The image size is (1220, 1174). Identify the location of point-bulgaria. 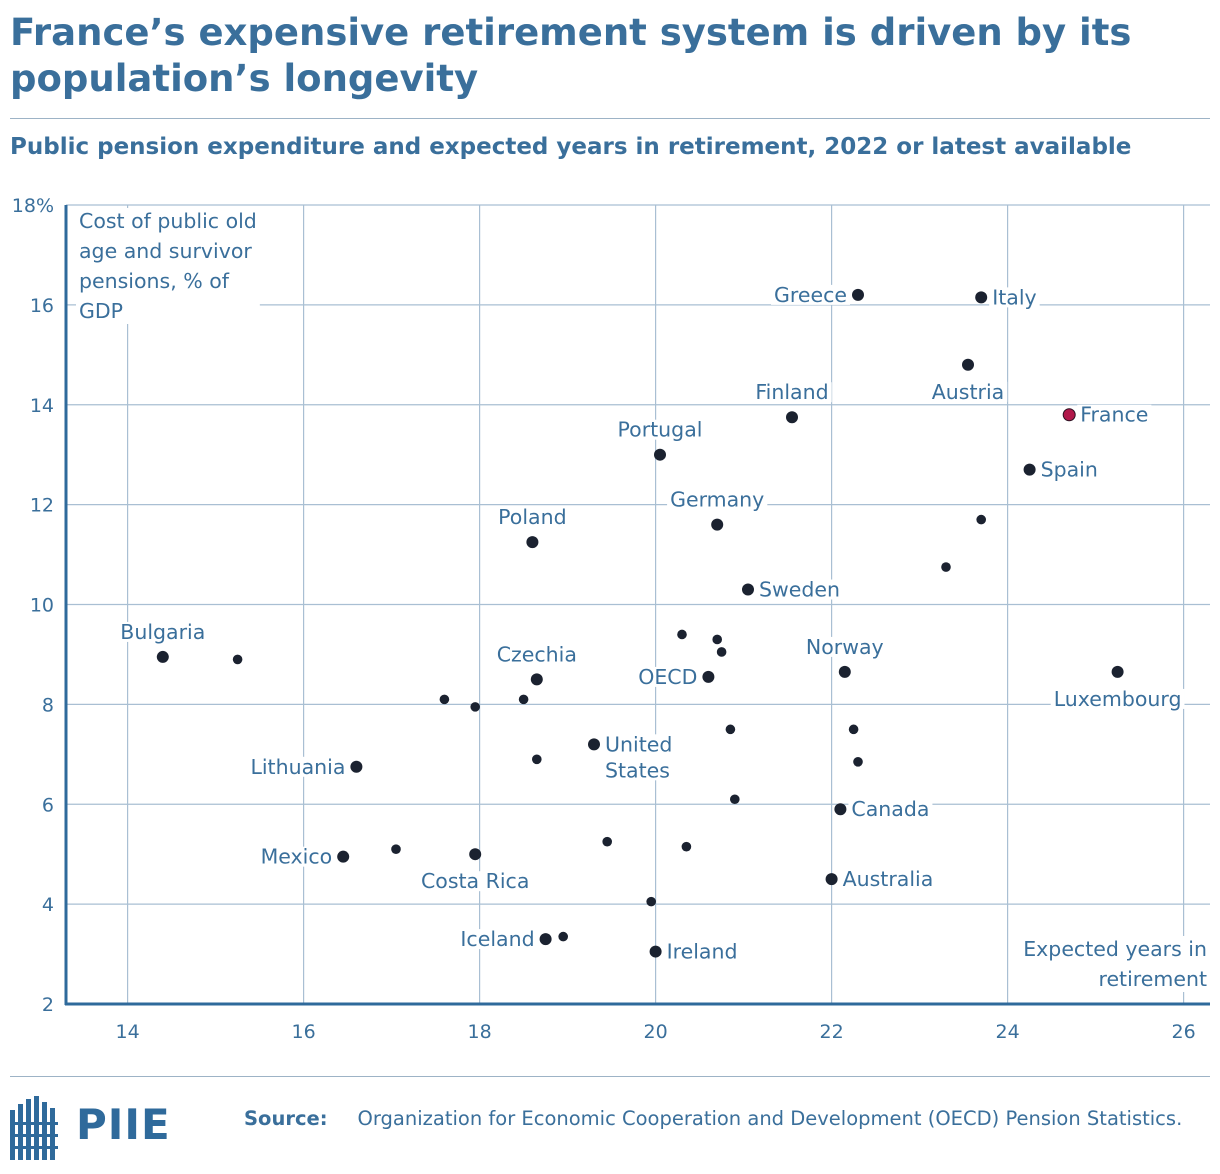
(162, 656).